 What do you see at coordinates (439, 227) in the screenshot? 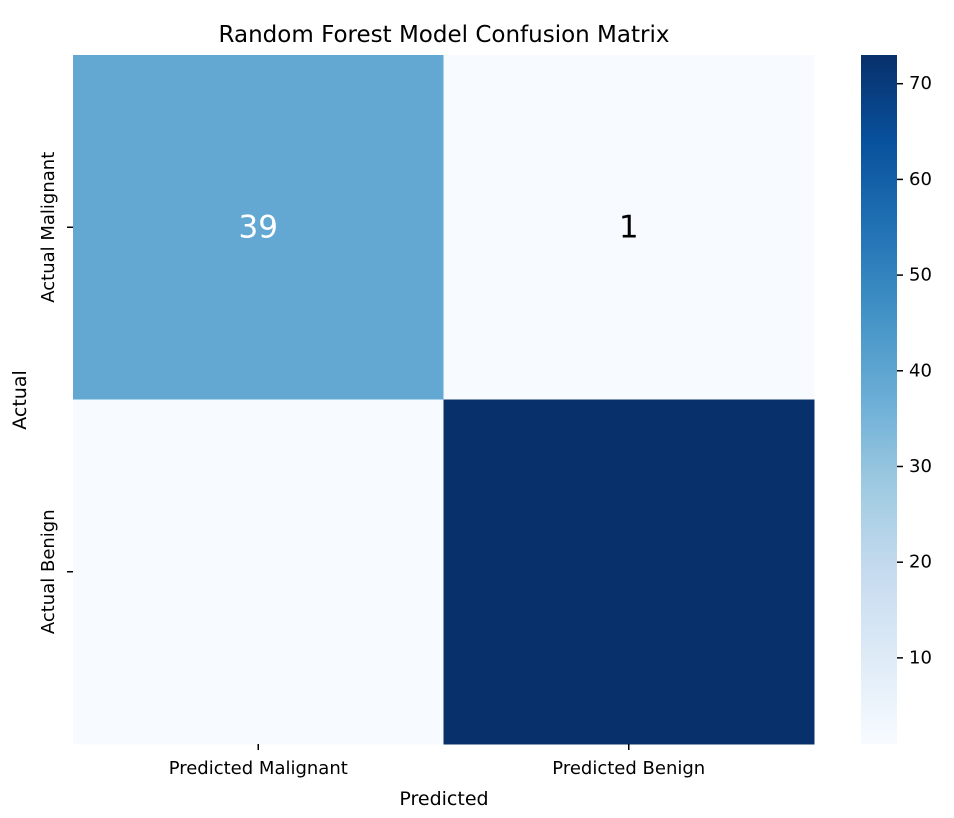
I see `cell-annotations: 39 1` at bounding box center [439, 227].